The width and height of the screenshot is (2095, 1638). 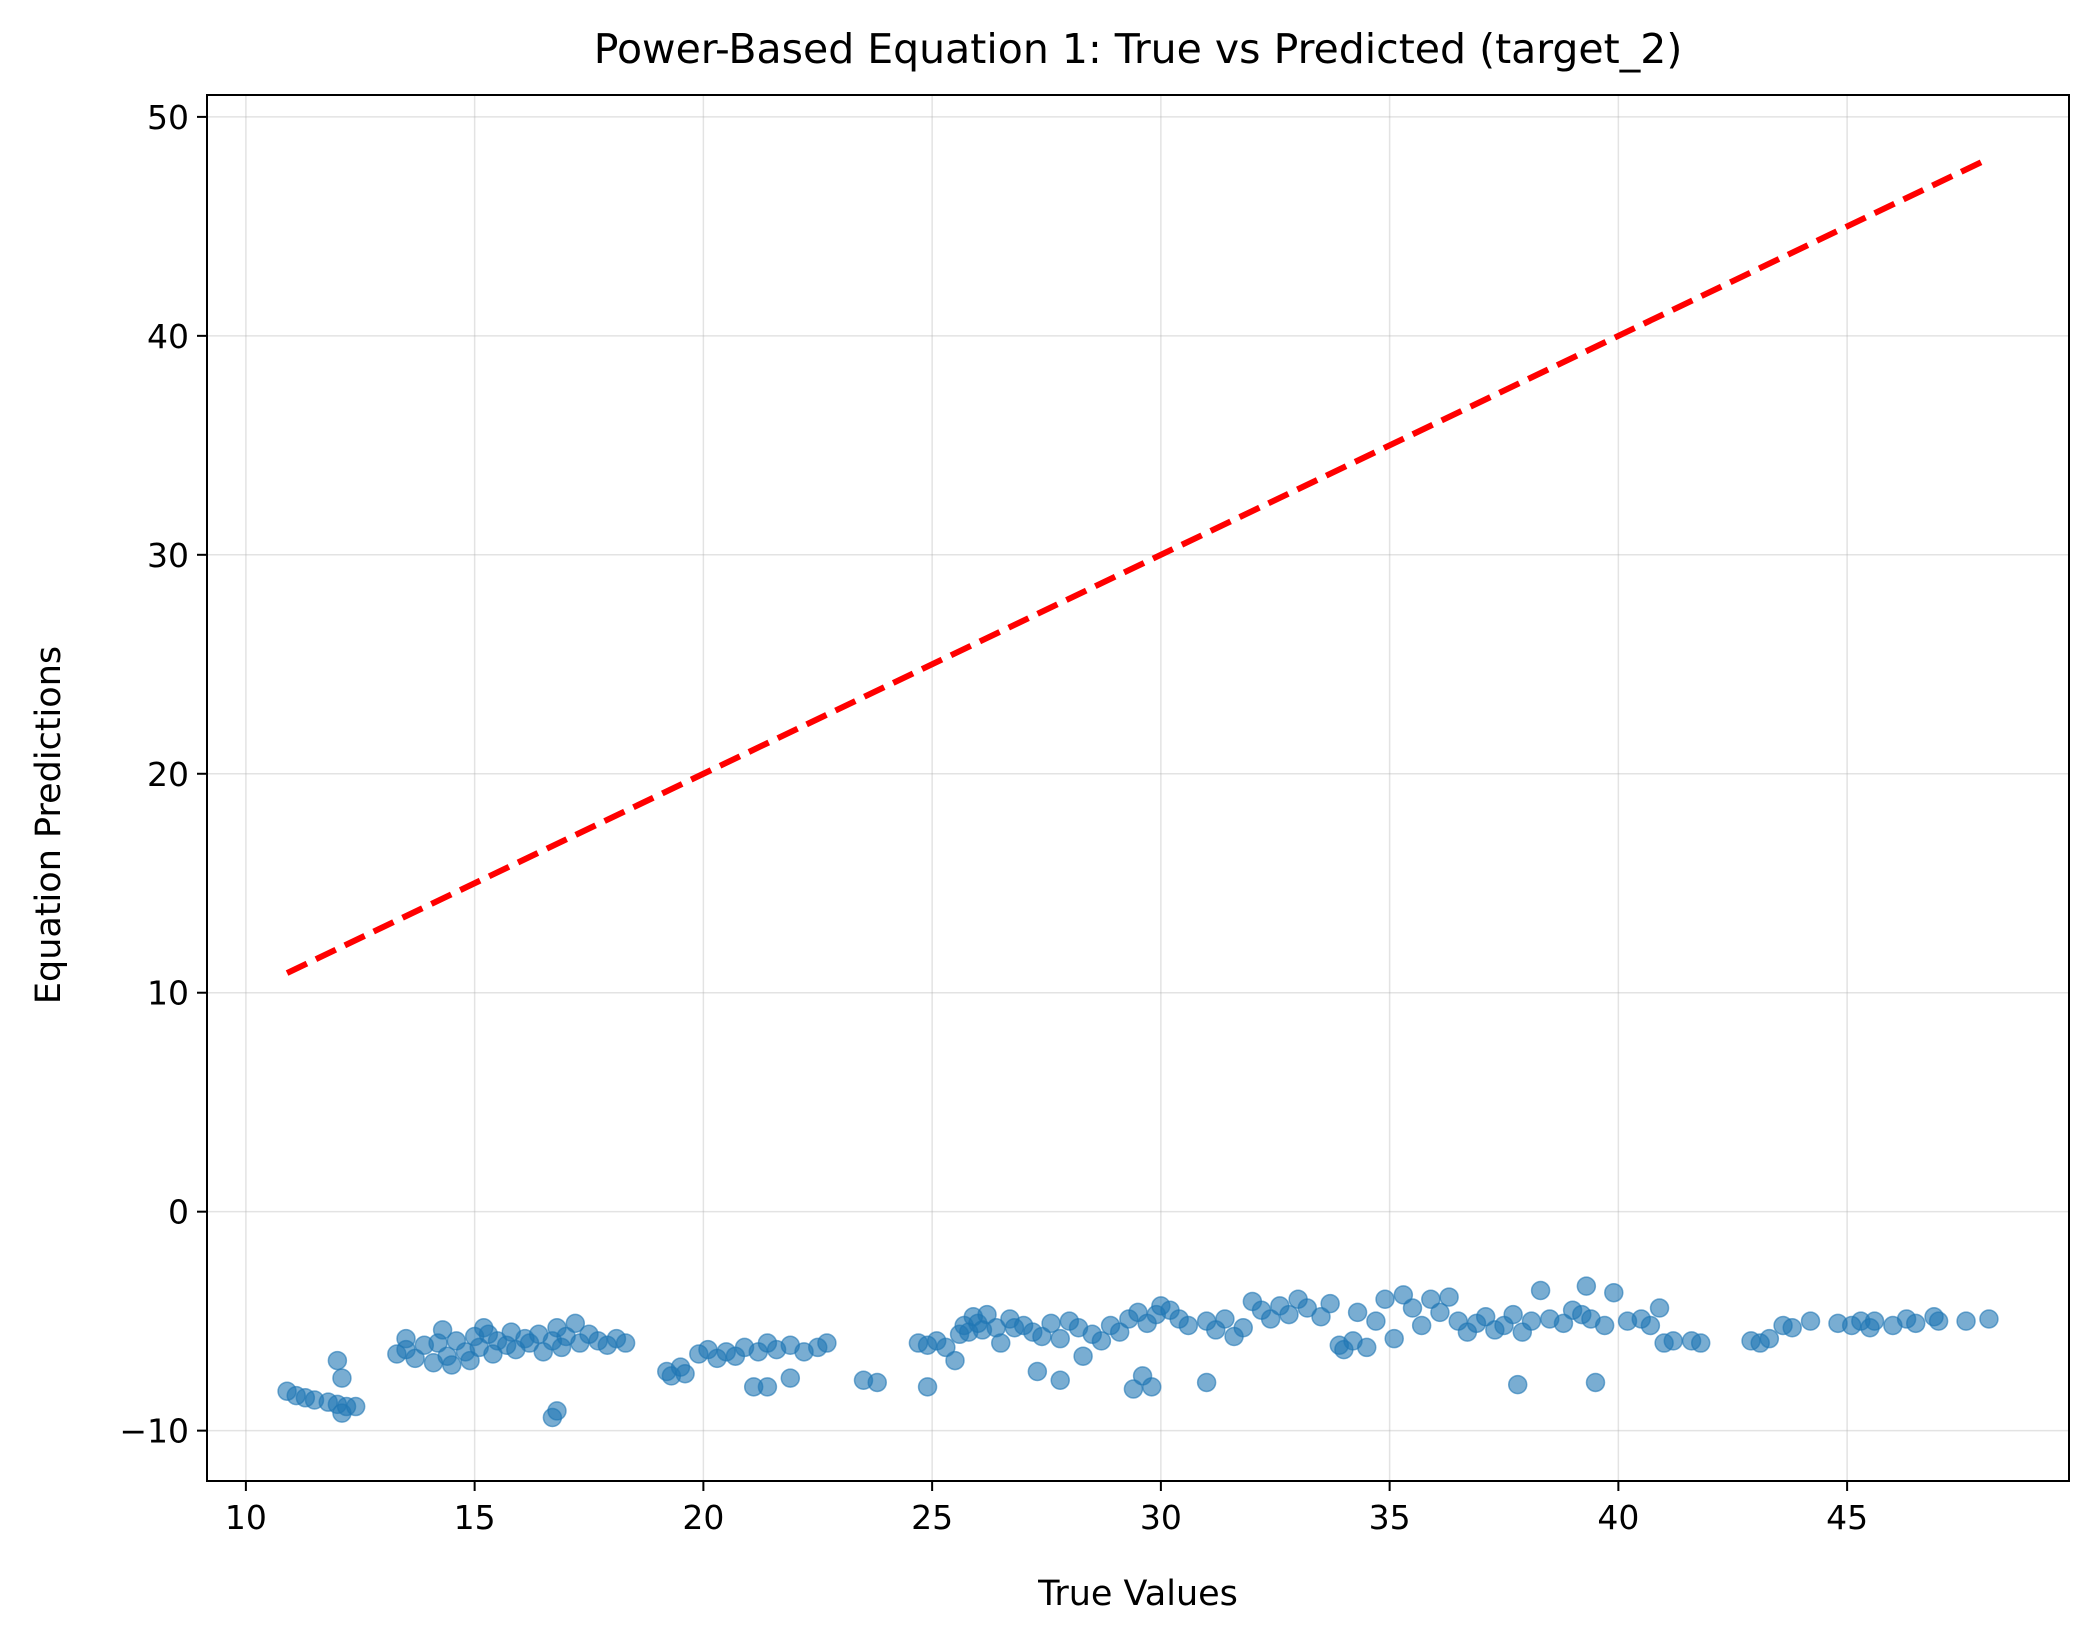 What do you see at coordinates (1618, 1517) in the screenshot?
I see `x-tick-label: 40` at bounding box center [1618, 1517].